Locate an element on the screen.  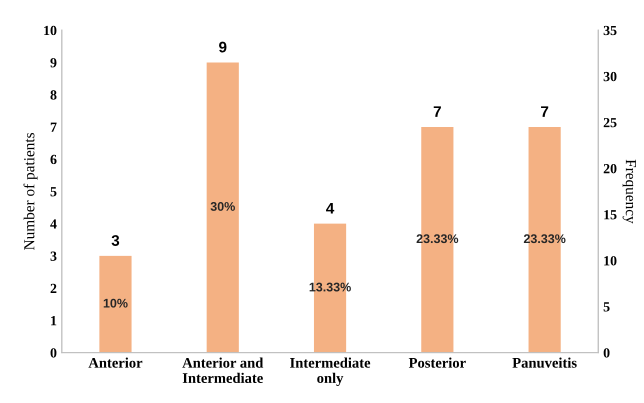
x-tick-label: Intermediate only is located at coordinates (330, 371).